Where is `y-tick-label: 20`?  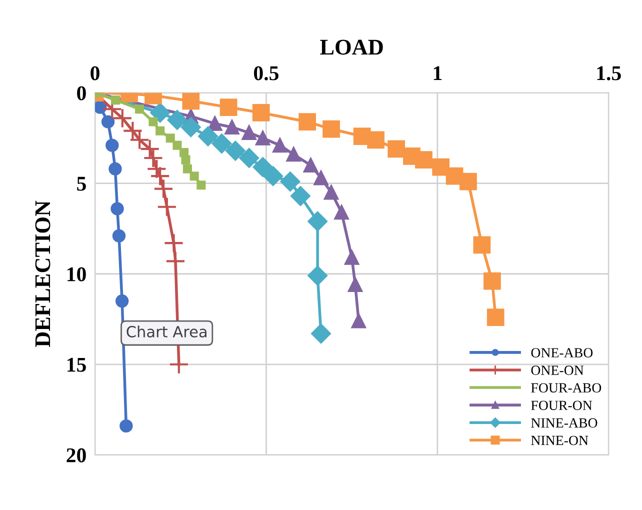 y-tick-label: 20 is located at coordinates (76, 455).